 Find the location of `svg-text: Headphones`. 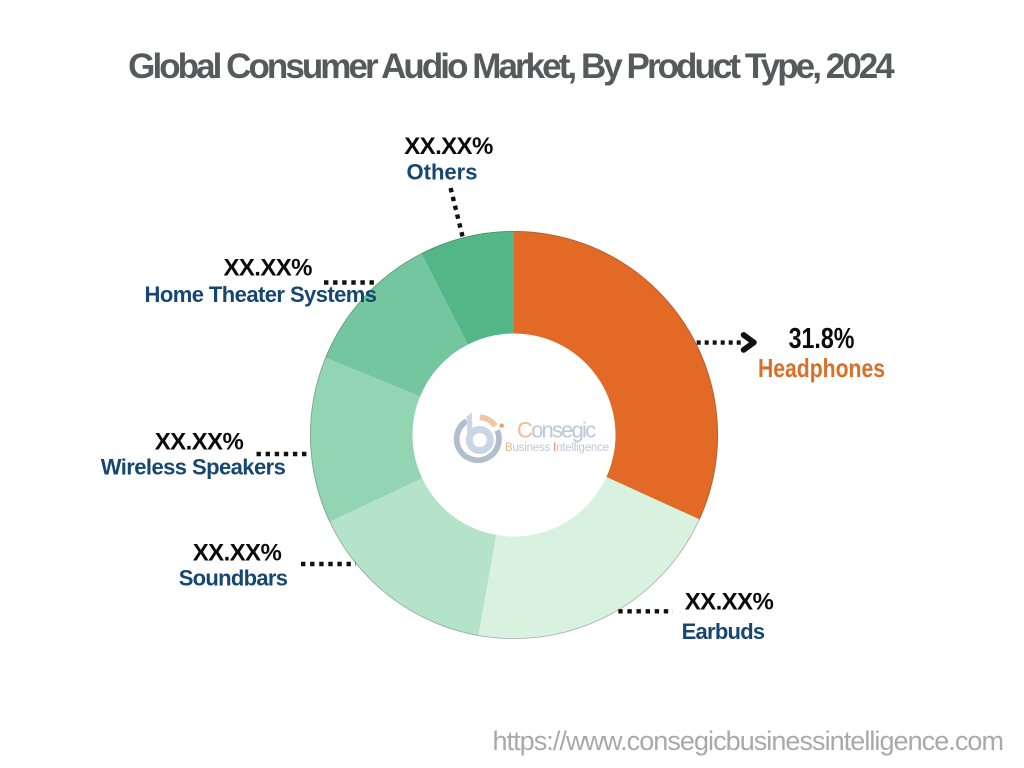

svg-text: Headphones is located at coordinates (821, 369).